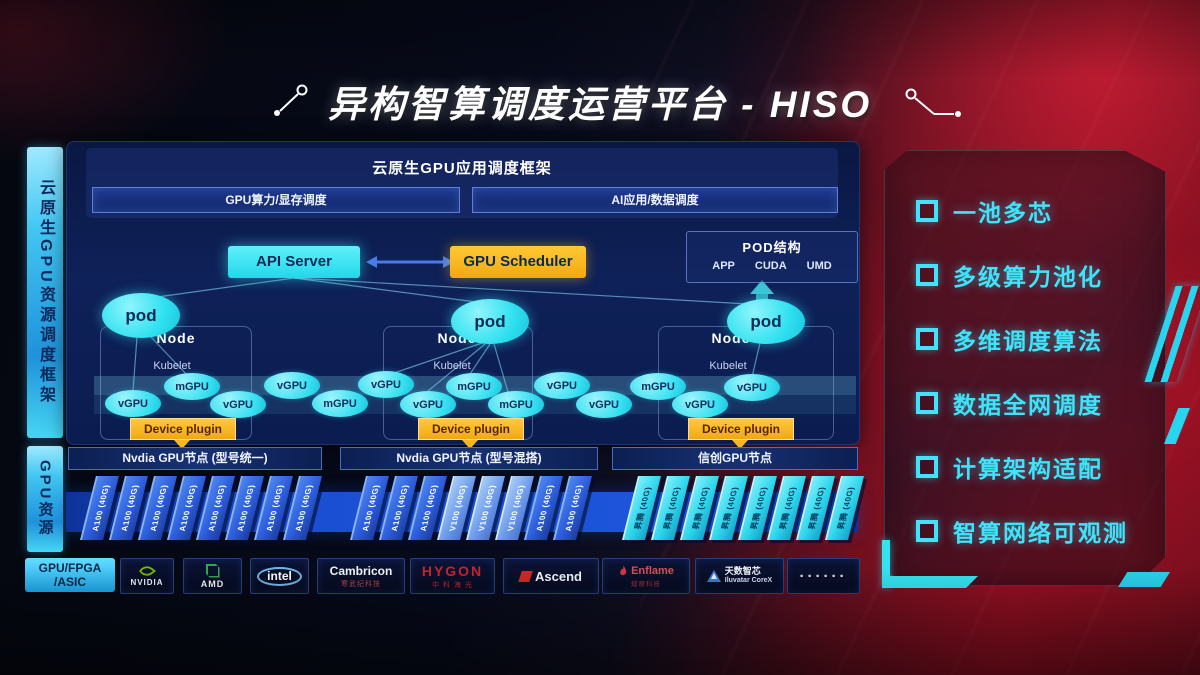 This screenshot has width=1200, height=675. Describe the element at coordinates (600, 104) in the screenshot. I see `page-title: 异构智算调度运营平台 - HISO` at that location.